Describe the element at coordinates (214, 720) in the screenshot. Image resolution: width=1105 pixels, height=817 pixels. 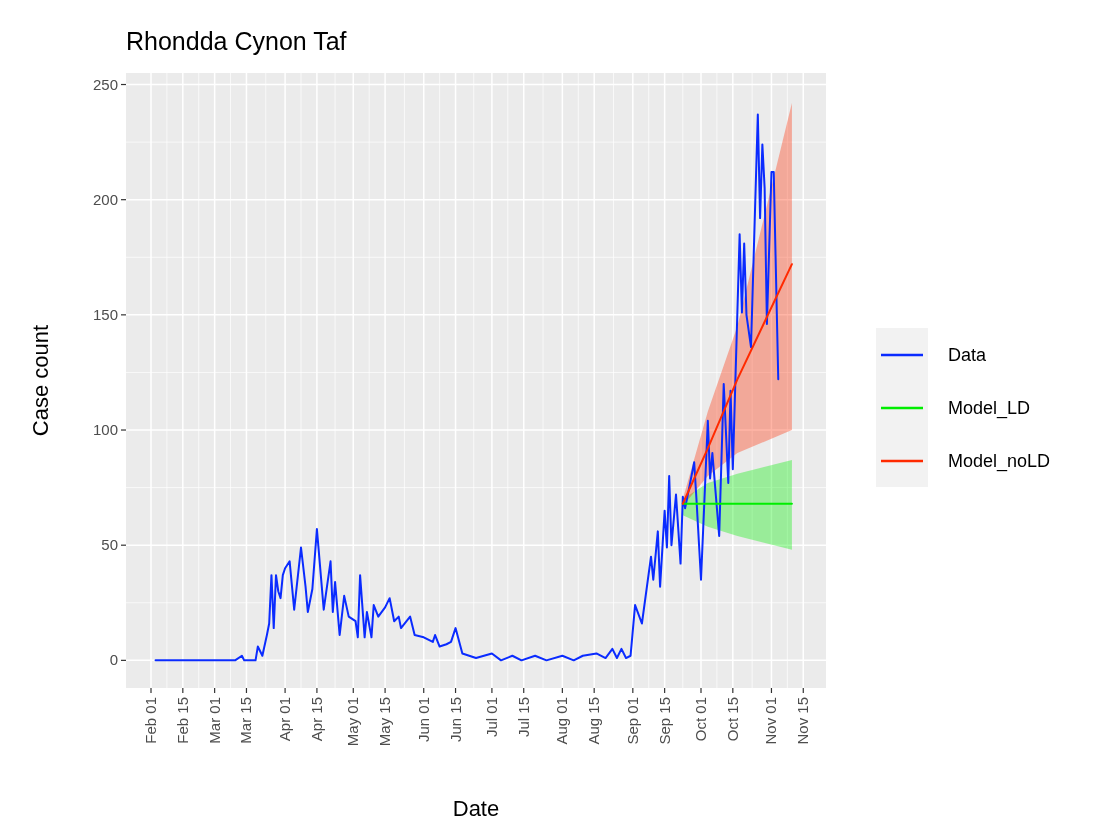
I see `x-tick-label: Mar 01` at that location.